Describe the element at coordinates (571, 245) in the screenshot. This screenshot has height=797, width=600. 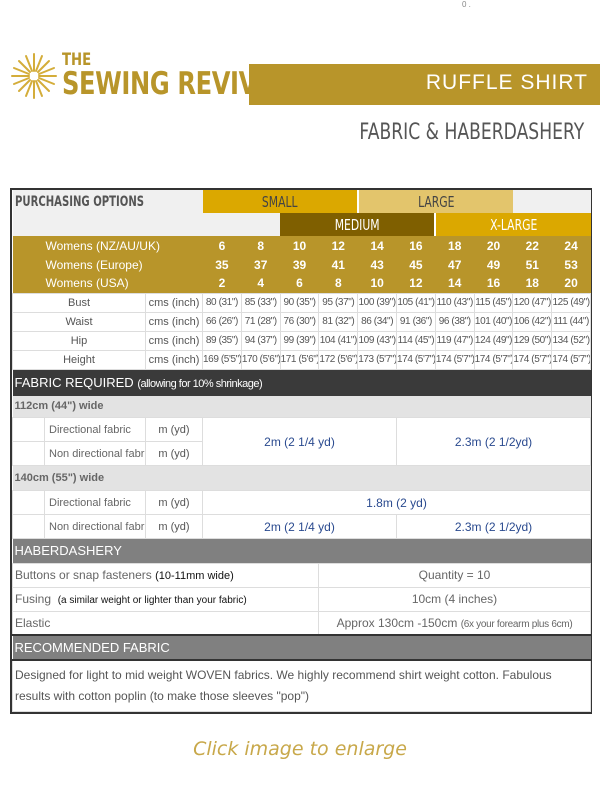
I see `size-value: 24` at that location.